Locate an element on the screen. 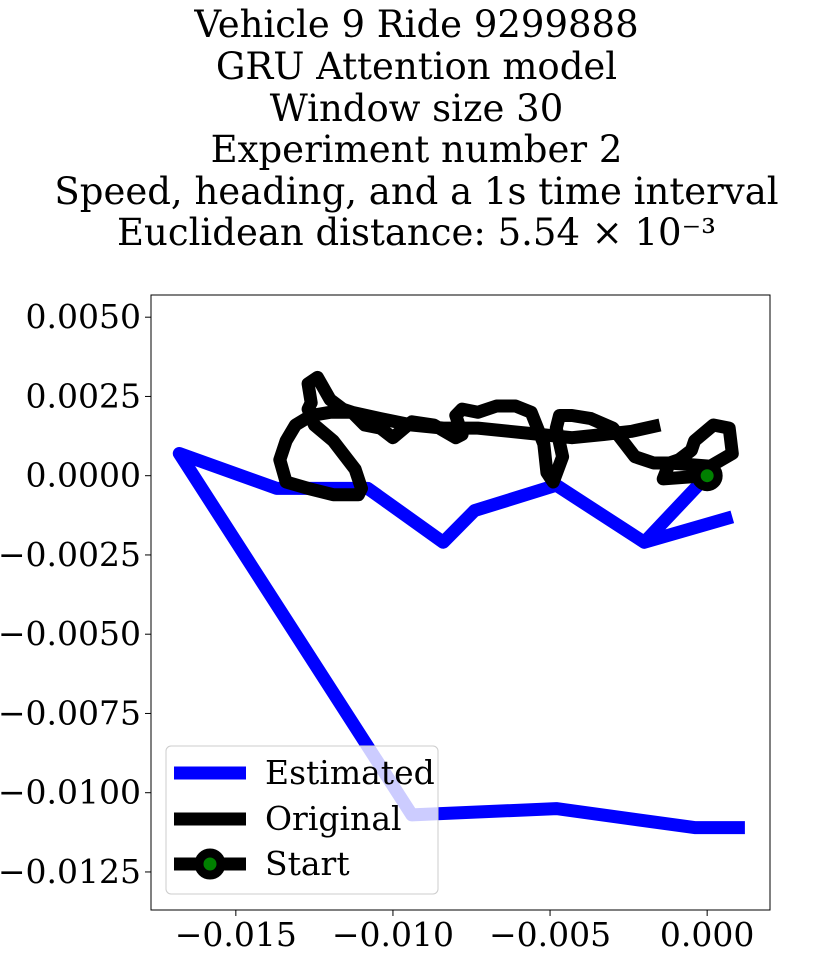  chart-title-line-4: Experiment number 2 is located at coordinates (416, 149).